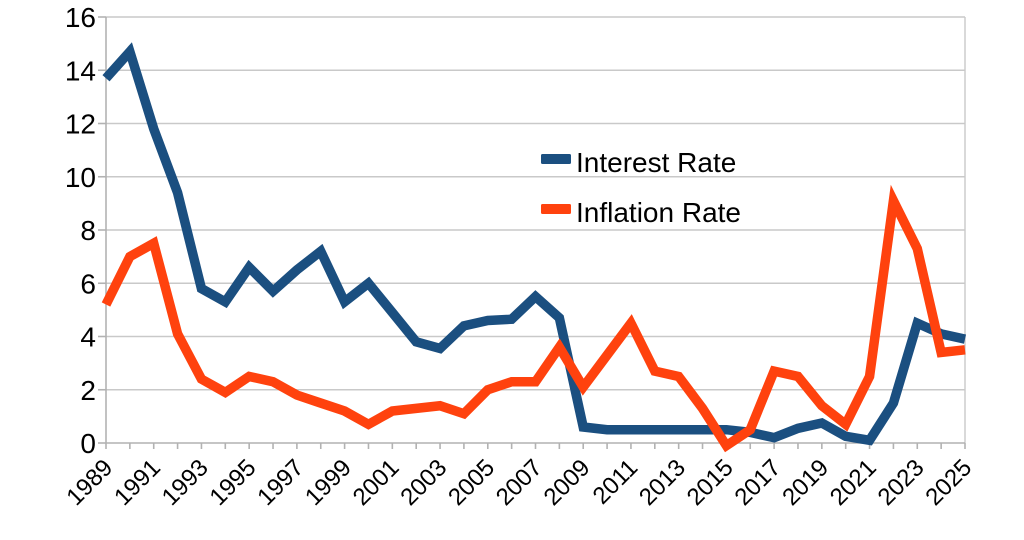 The height and width of the screenshot is (540, 1024). I want to click on y-tick-label: 14, so click(80, 70).